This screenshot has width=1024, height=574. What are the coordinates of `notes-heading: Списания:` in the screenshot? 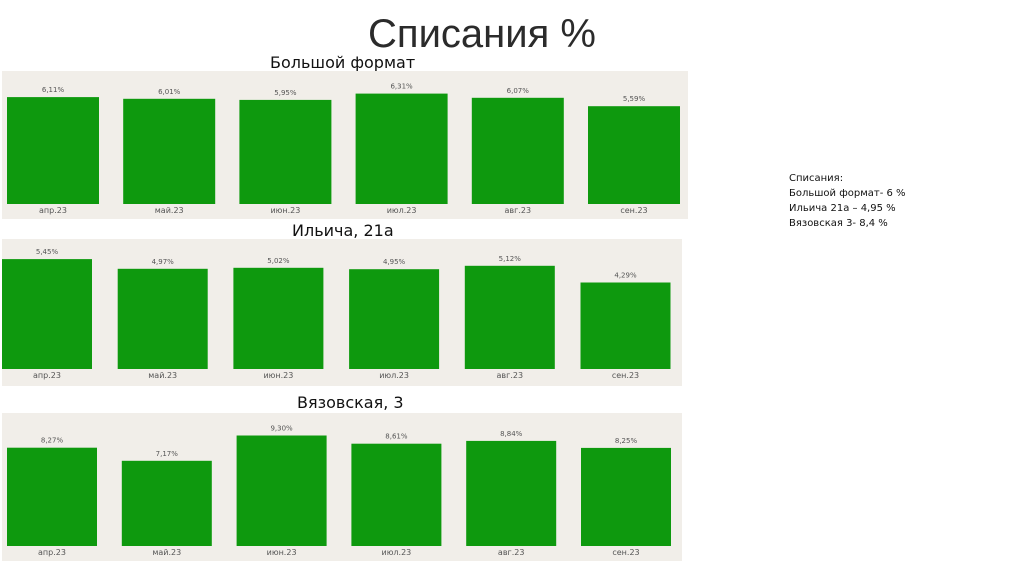 It's located at (816, 178).